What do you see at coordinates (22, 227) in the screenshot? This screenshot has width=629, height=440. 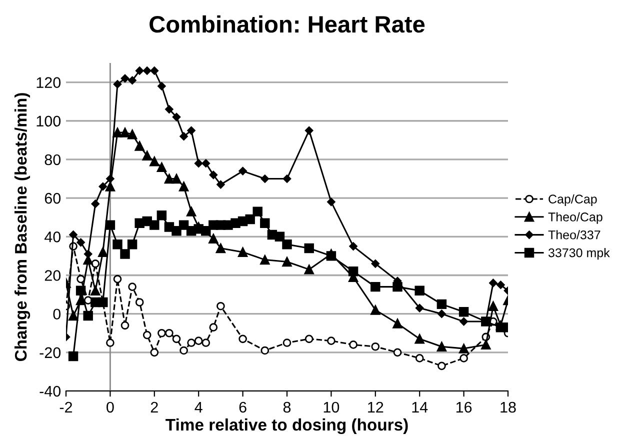 I see `y-axis-title: Change from Baseline (beats/min)` at bounding box center [22, 227].